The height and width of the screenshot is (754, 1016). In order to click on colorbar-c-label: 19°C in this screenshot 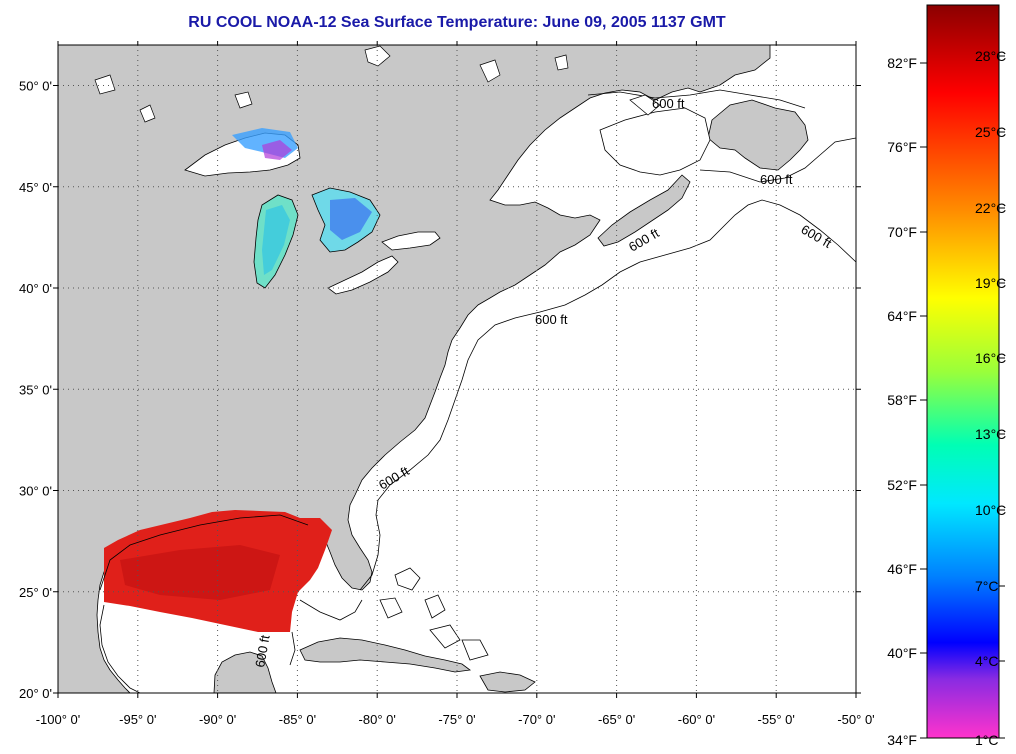, I will do `click(990, 283)`.